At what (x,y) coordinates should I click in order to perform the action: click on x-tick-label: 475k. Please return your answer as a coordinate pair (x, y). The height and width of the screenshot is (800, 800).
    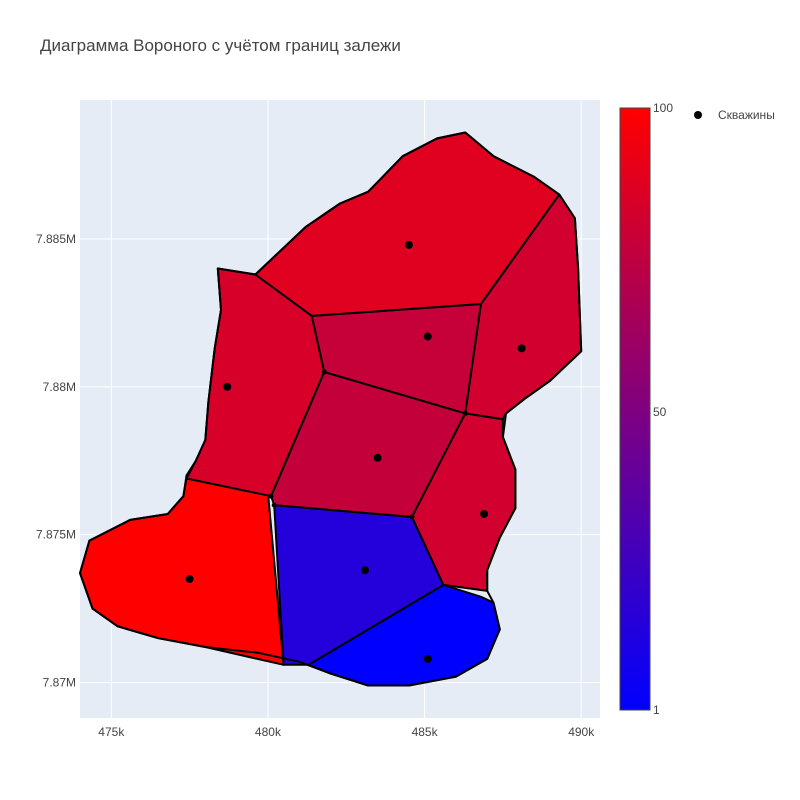
    Looking at the image, I should click on (111, 732).